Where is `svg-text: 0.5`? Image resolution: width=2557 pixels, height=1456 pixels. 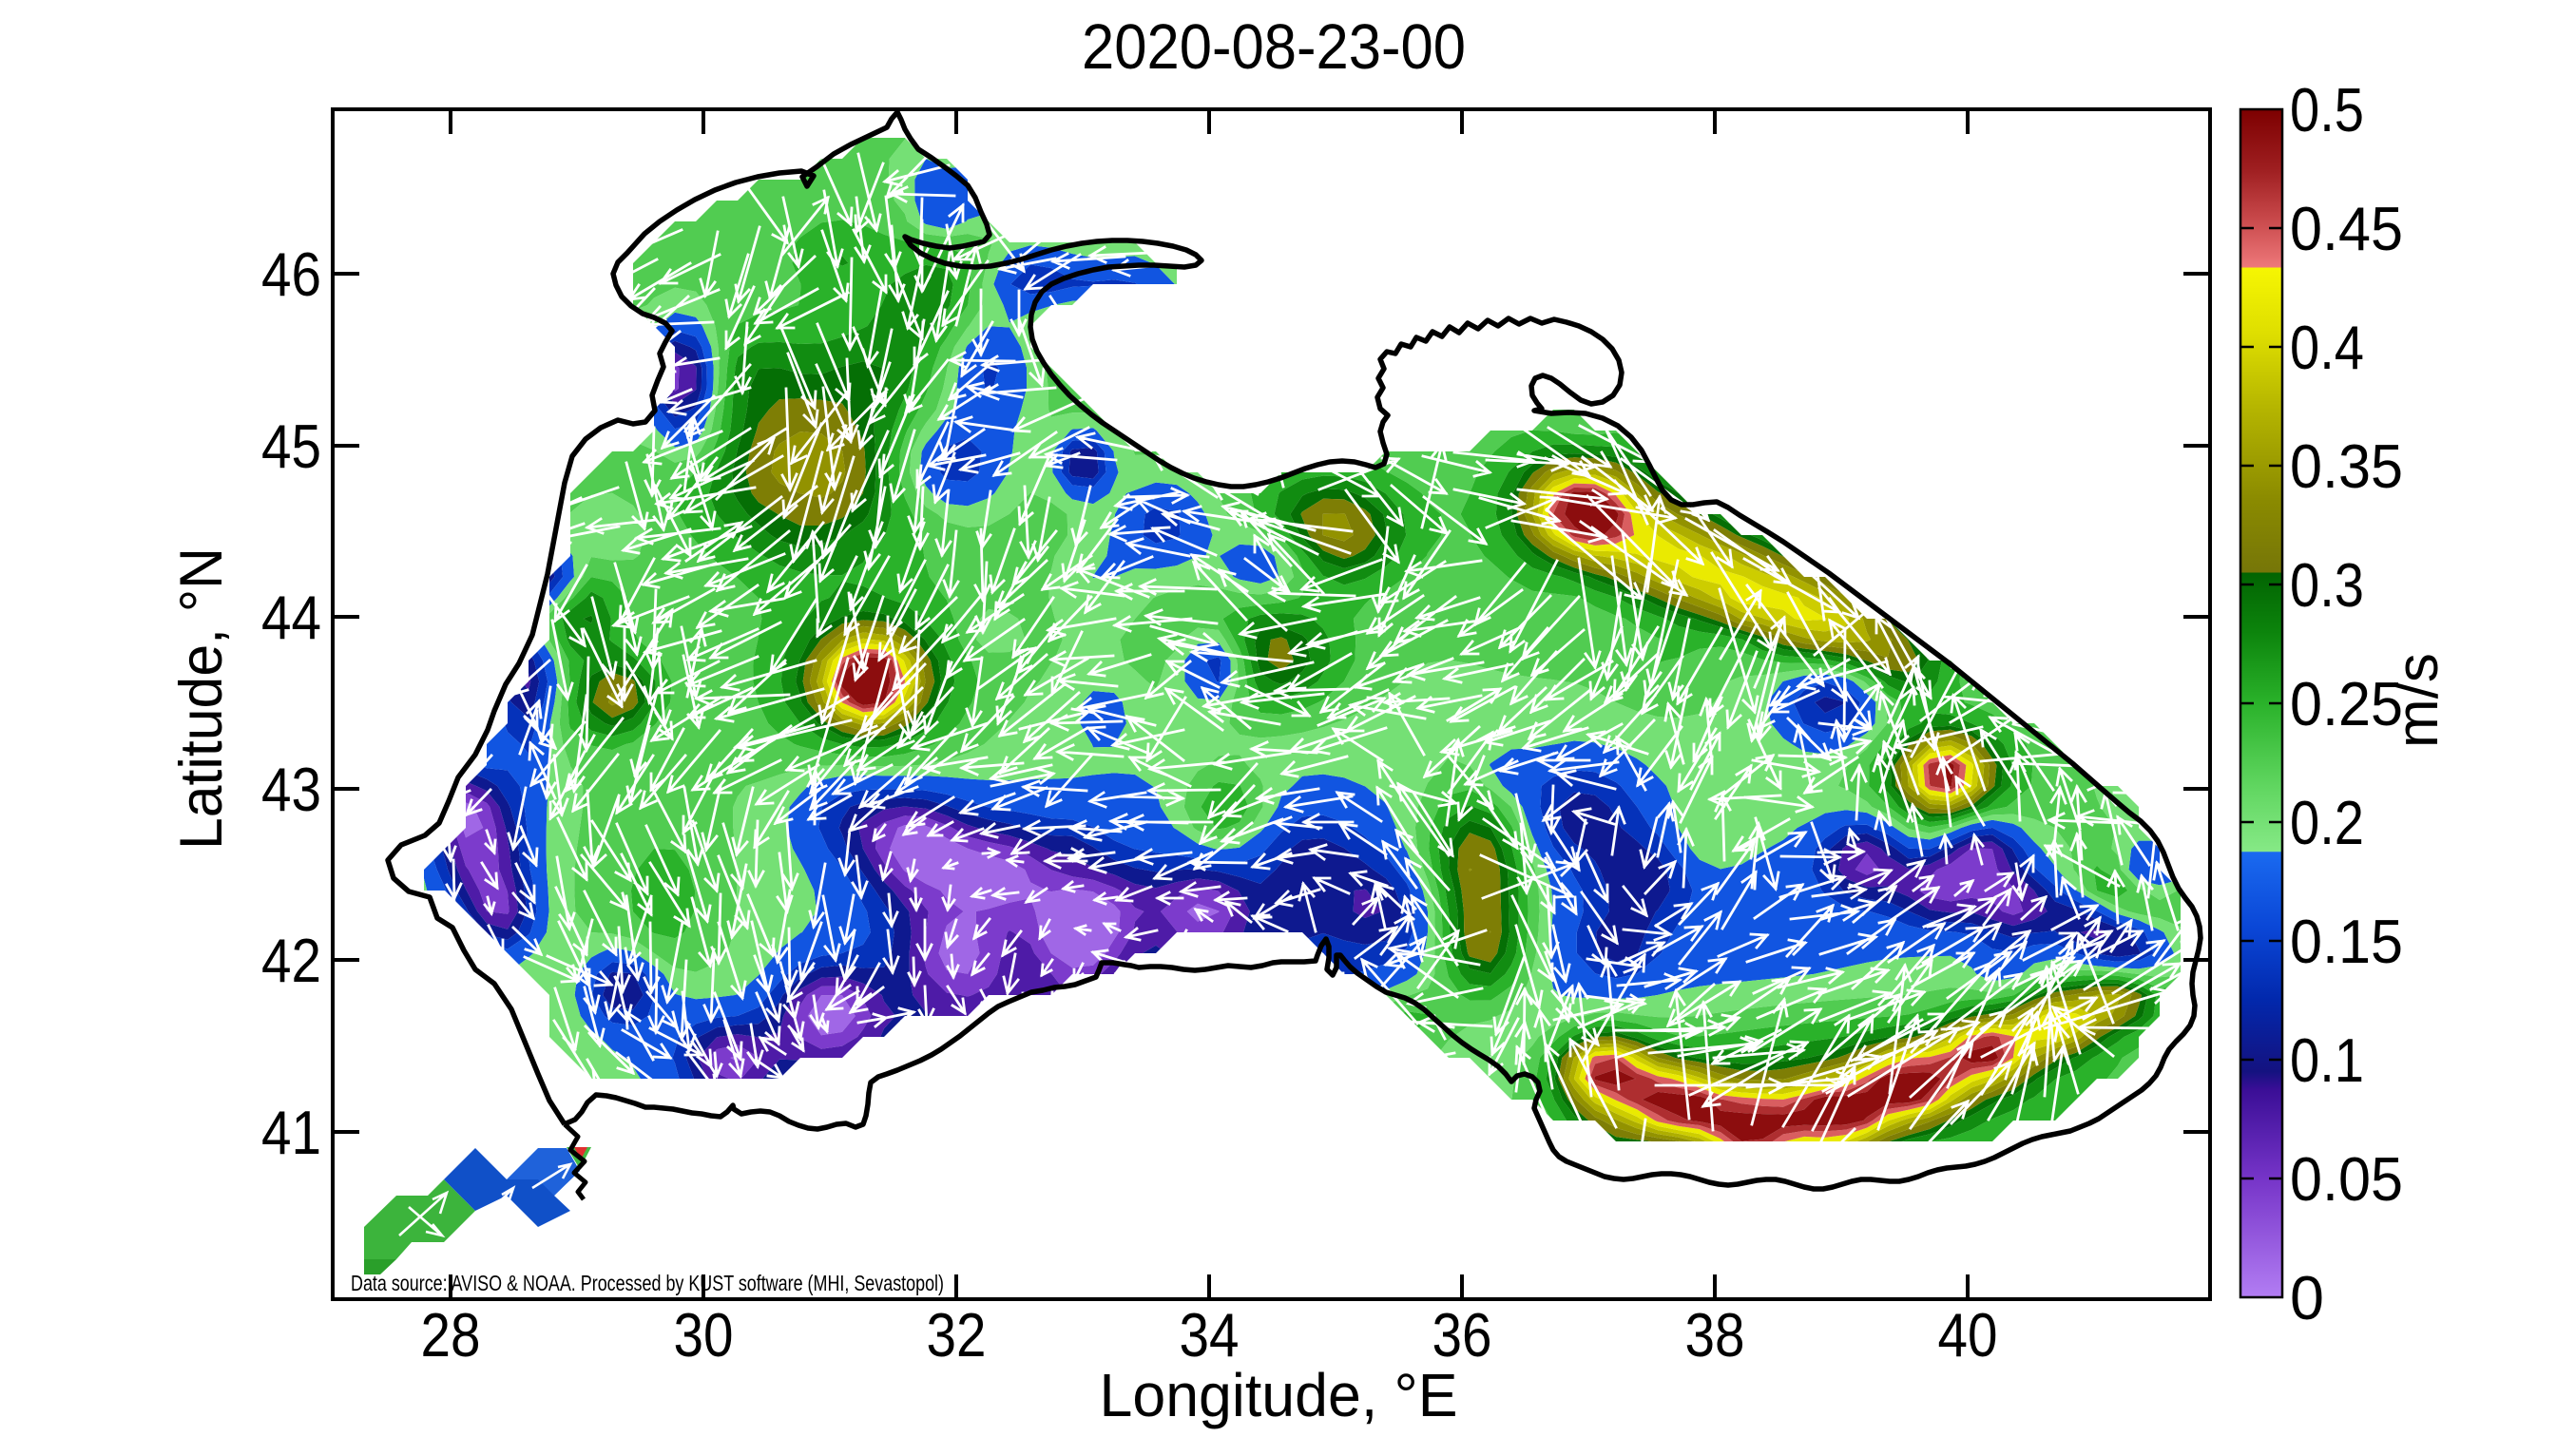
svg-text: 0.5 is located at coordinates (2327, 109).